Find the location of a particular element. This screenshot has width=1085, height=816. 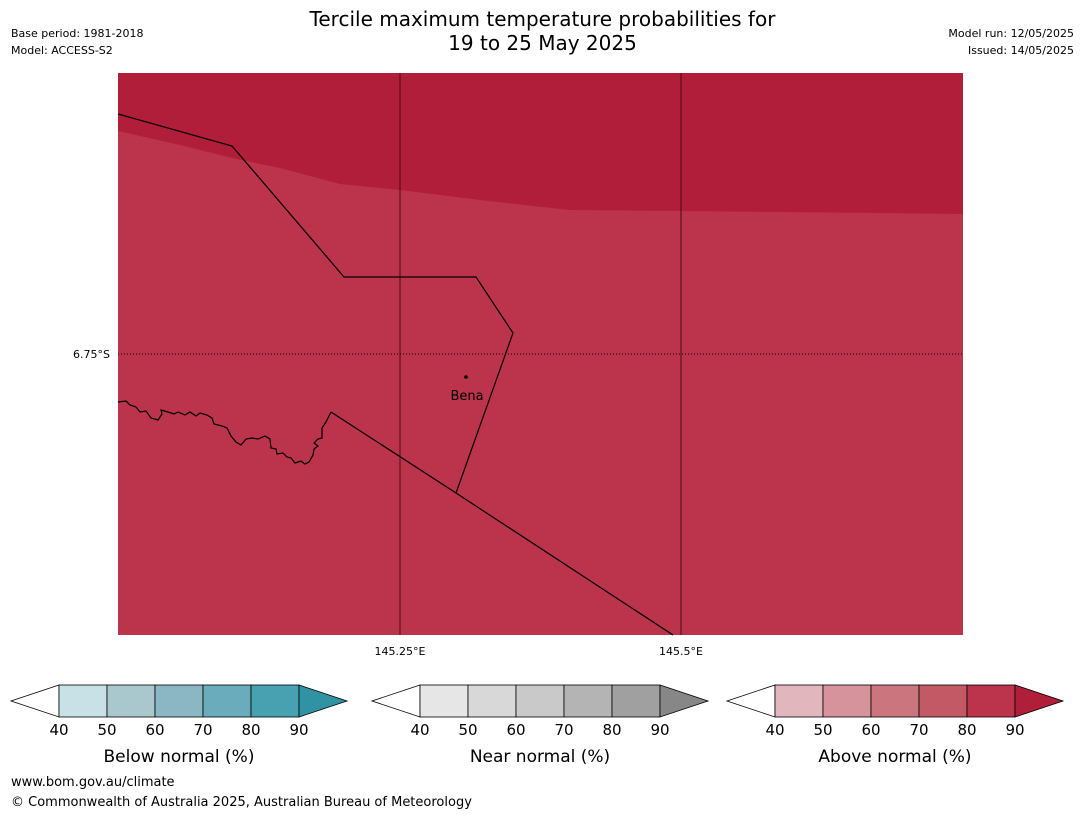

issued-text: Issued: 14/05/2025 is located at coordinates (1020, 50).